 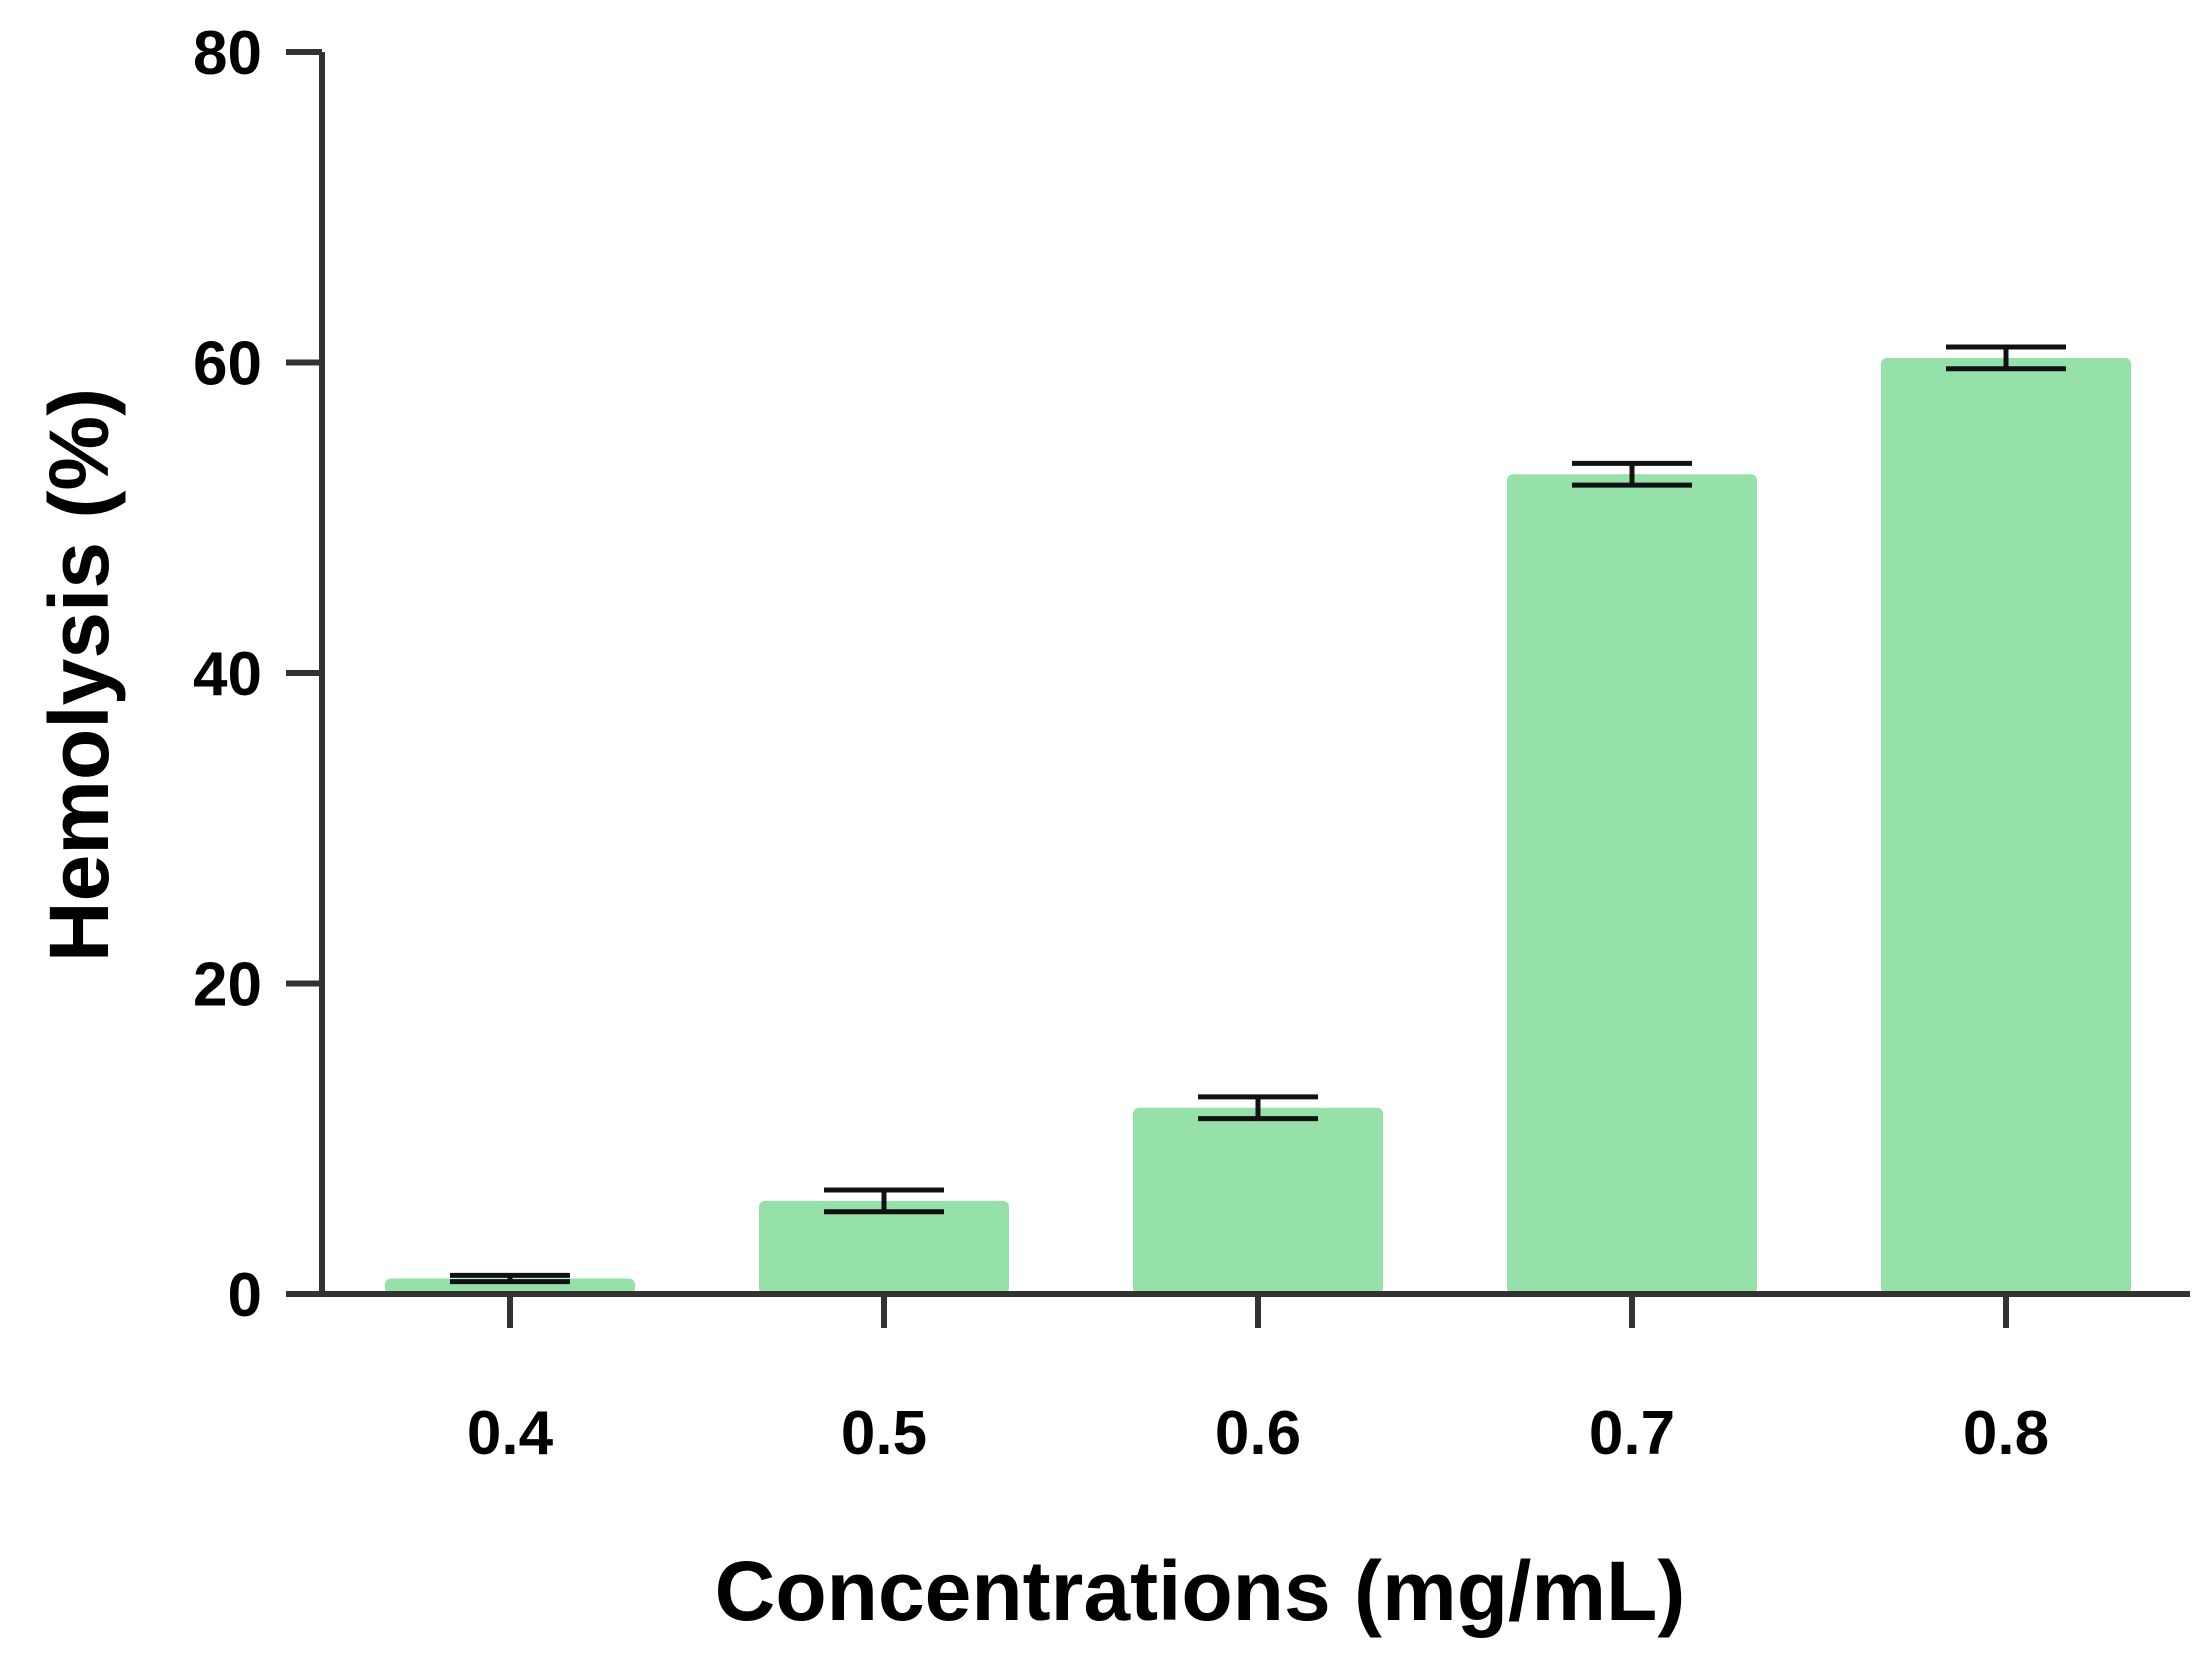 I want to click on x-ticks-group: 0.4 0.5 0.6 0.7 0.8, so click(x=1258, y=1381).